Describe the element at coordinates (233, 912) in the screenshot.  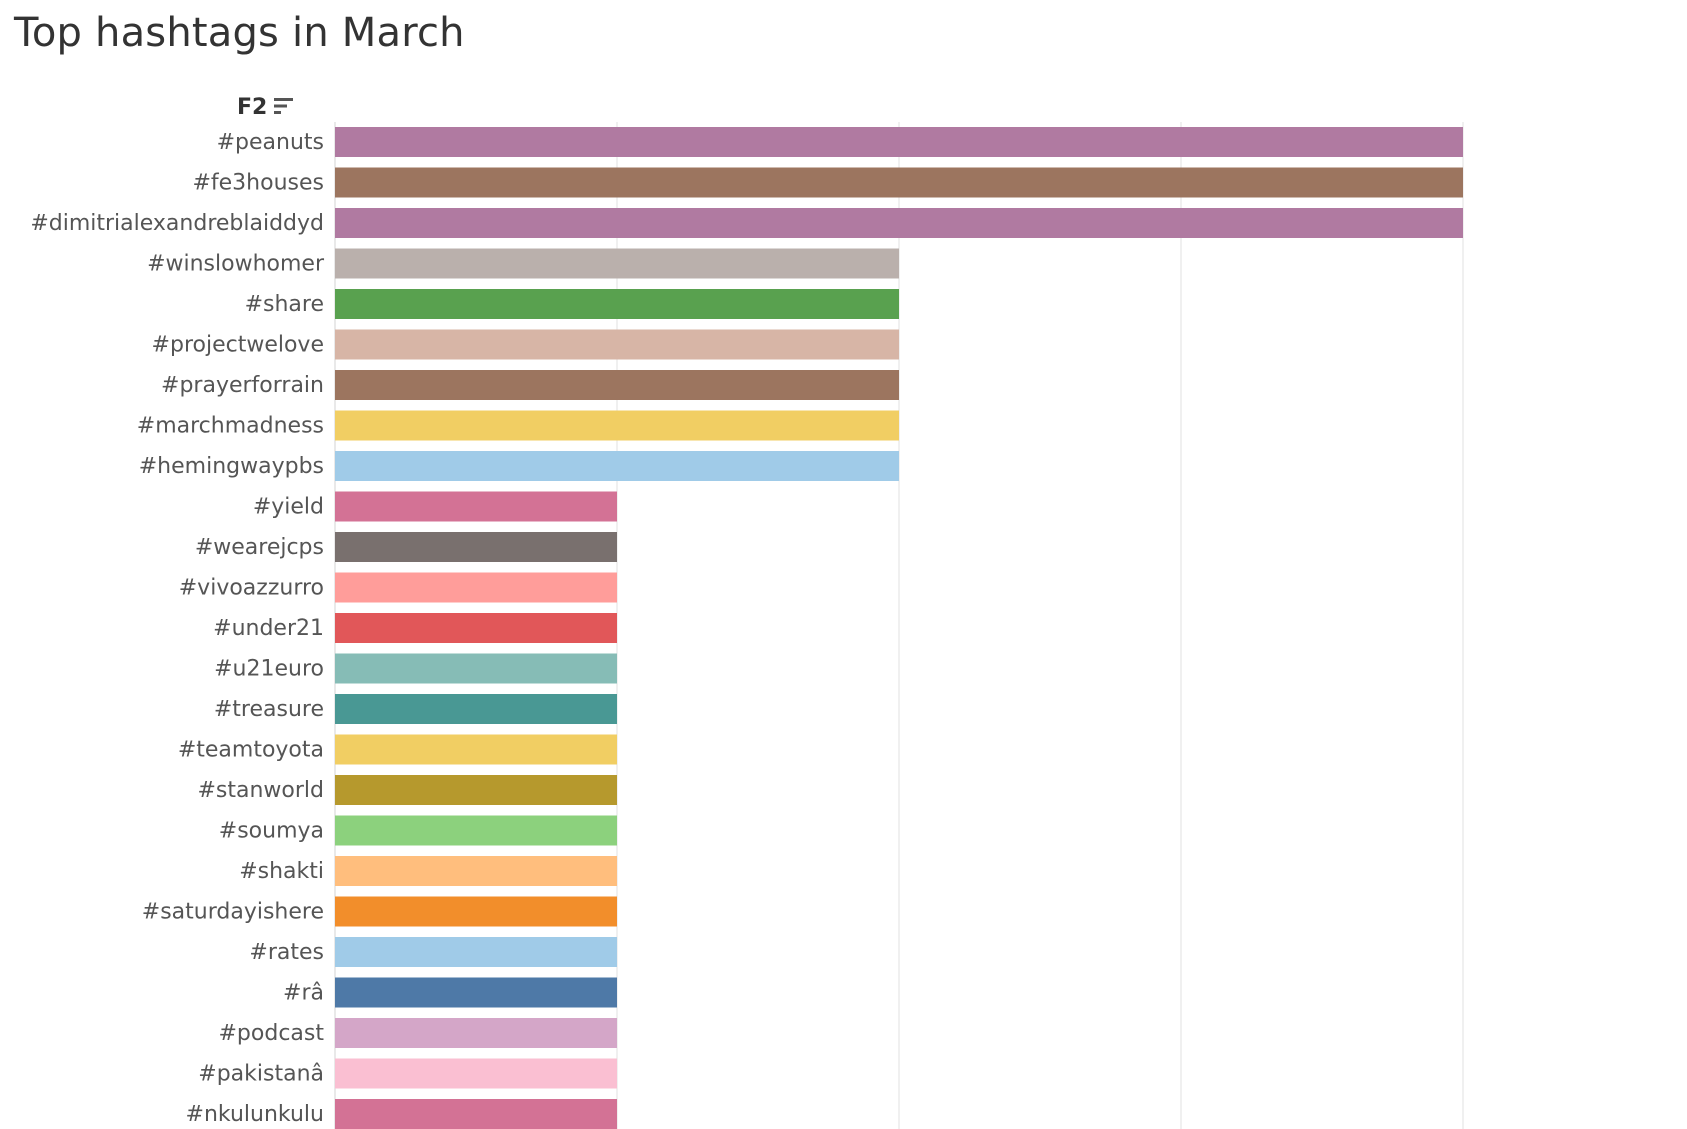
I see `category-label: #saturdayishere` at that location.